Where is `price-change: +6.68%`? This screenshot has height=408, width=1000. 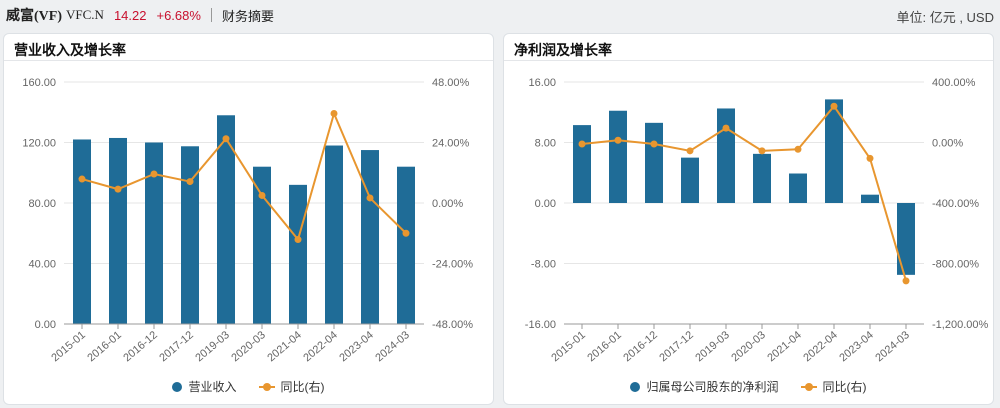 price-change: +6.68% is located at coordinates (178, 15).